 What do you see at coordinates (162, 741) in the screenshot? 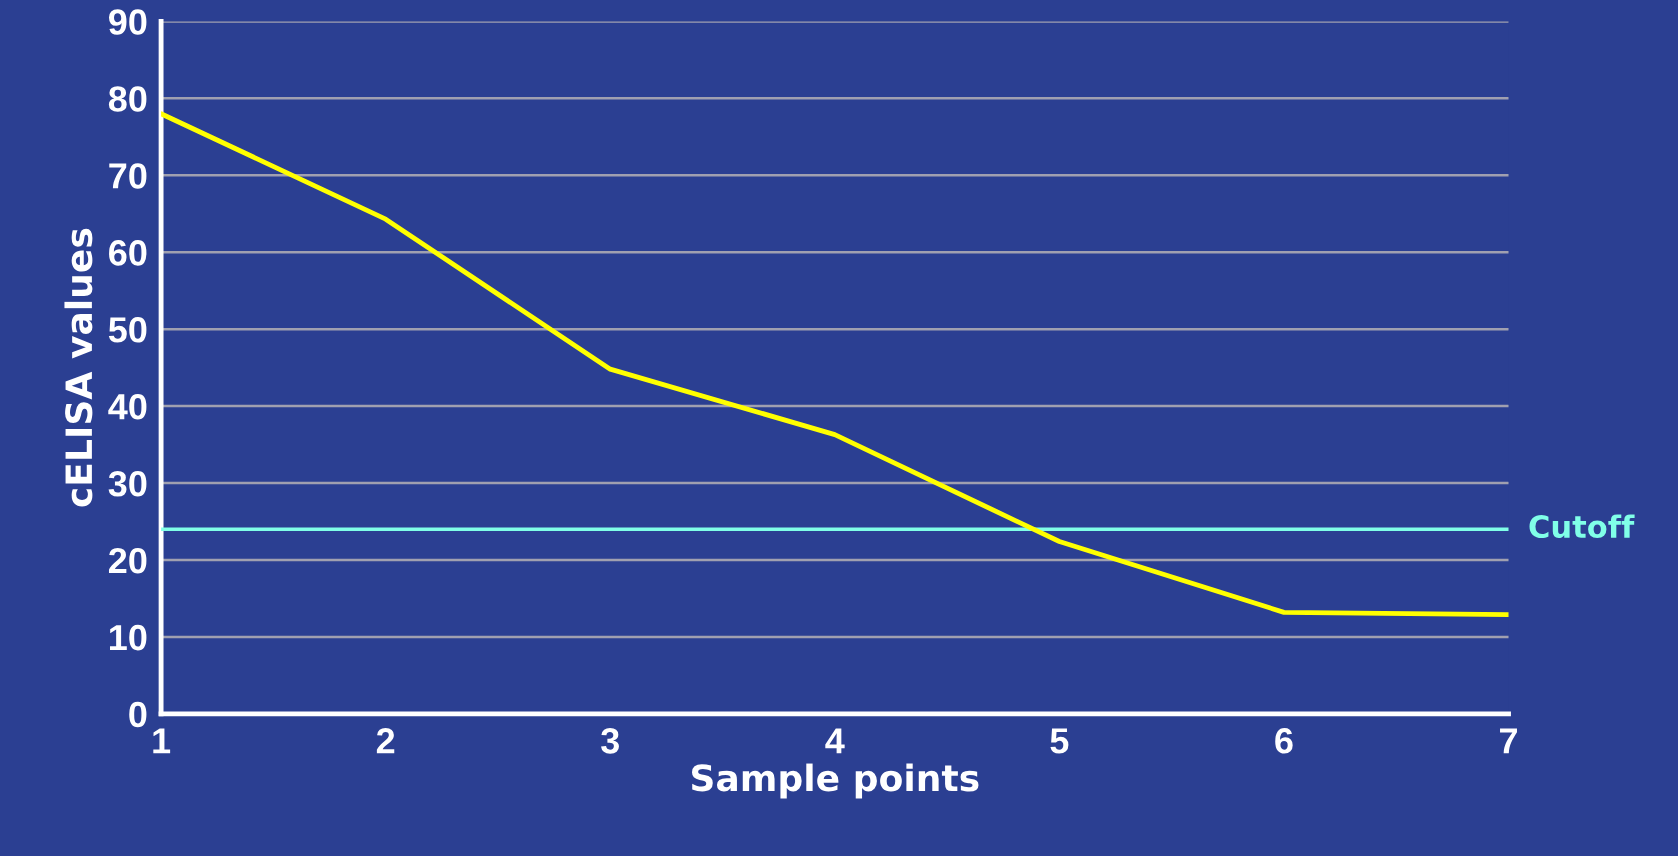
I see `x-tick-label: 1` at bounding box center [162, 741].